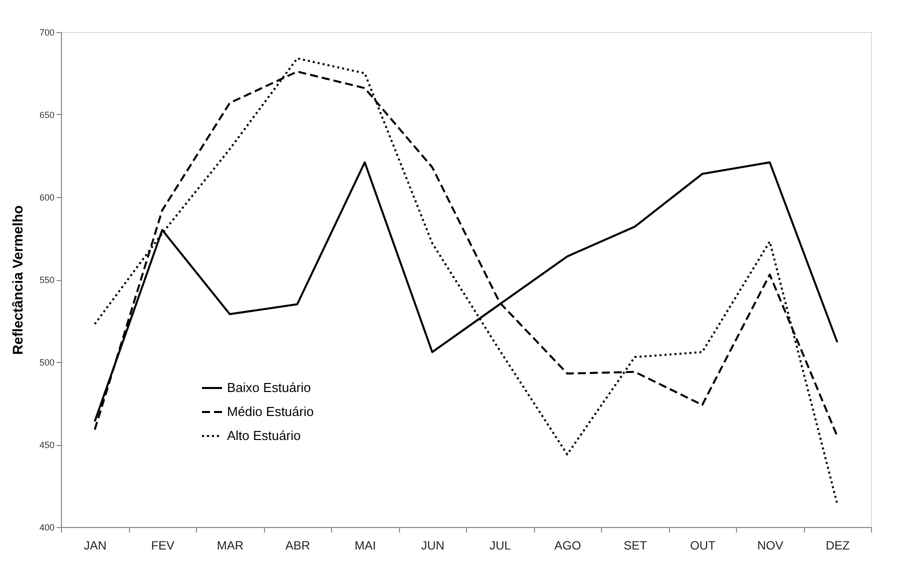 This screenshot has height=574, width=911. I want to click on y-tick-label: 700, so click(46, 33).